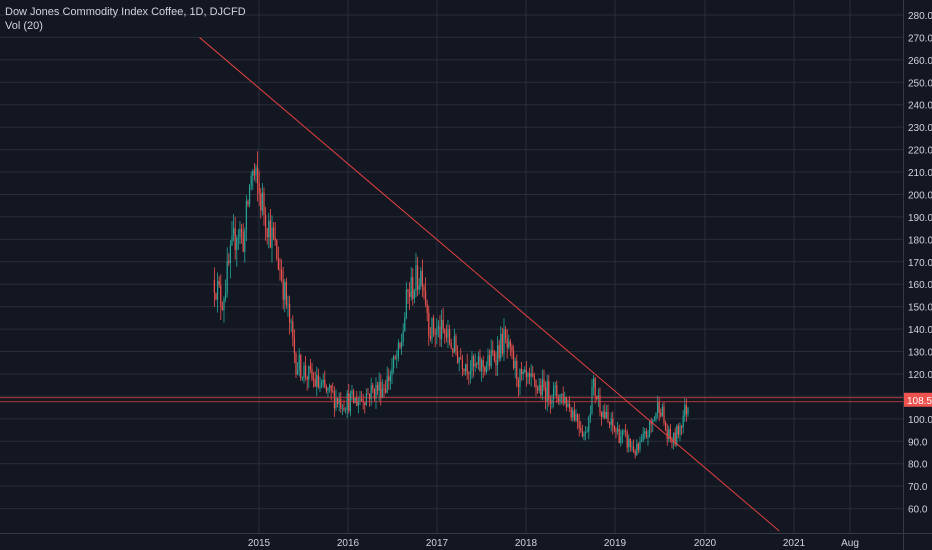 The height and width of the screenshot is (550, 932). What do you see at coordinates (920, 353) in the screenshot?
I see `price-tick-label: 130.0` at bounding box center [920, 353].